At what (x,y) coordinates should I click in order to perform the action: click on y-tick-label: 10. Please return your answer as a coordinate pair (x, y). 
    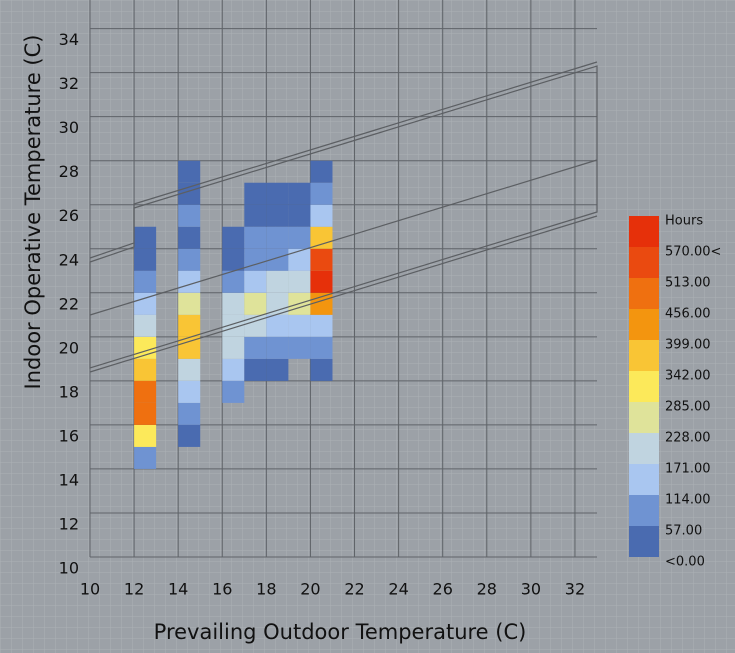
    Looking at the image, I should click on (69, 568).